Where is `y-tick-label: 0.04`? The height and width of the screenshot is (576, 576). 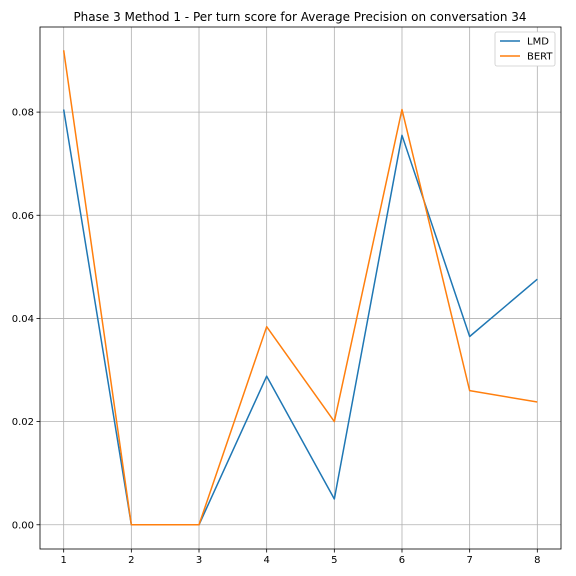
y-tick-label: 0.04 is located at coordinates (23, 319).